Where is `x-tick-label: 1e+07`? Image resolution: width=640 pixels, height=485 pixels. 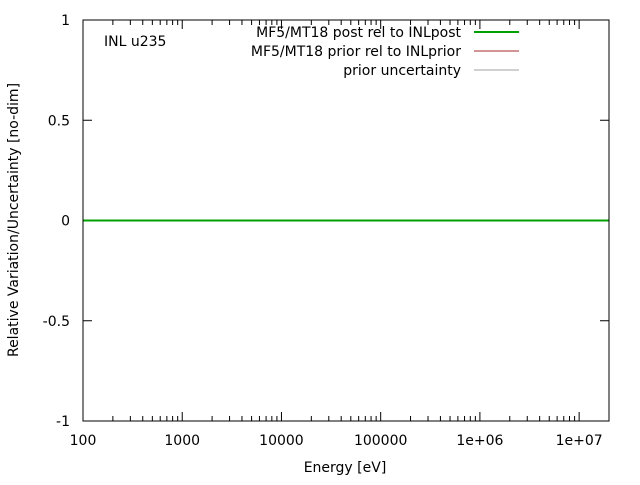 x-tick-label: 1e+07 is located at coordinates (579, 441).